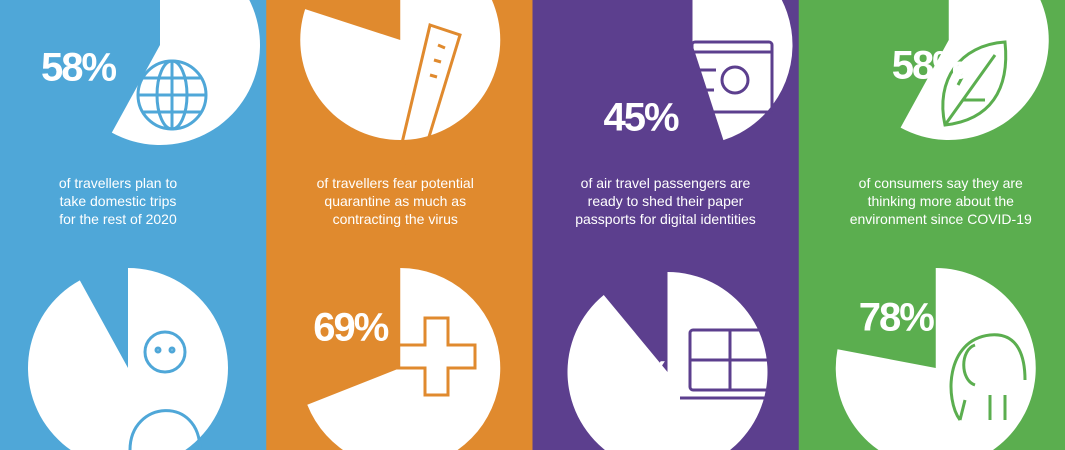 This screenshot has height=450, width=1065. I want to click on caption-line: of travellers plan to, so click(118, 183).